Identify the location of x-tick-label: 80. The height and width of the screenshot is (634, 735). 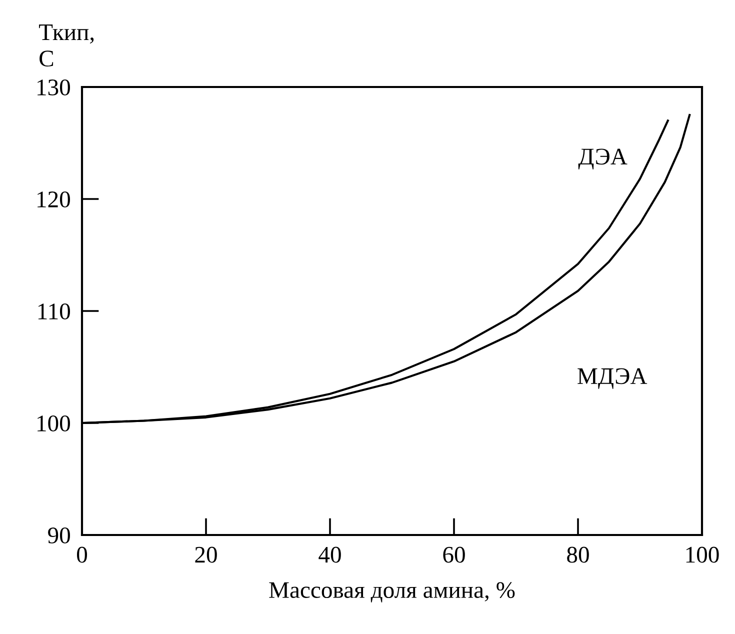
(578, 554).